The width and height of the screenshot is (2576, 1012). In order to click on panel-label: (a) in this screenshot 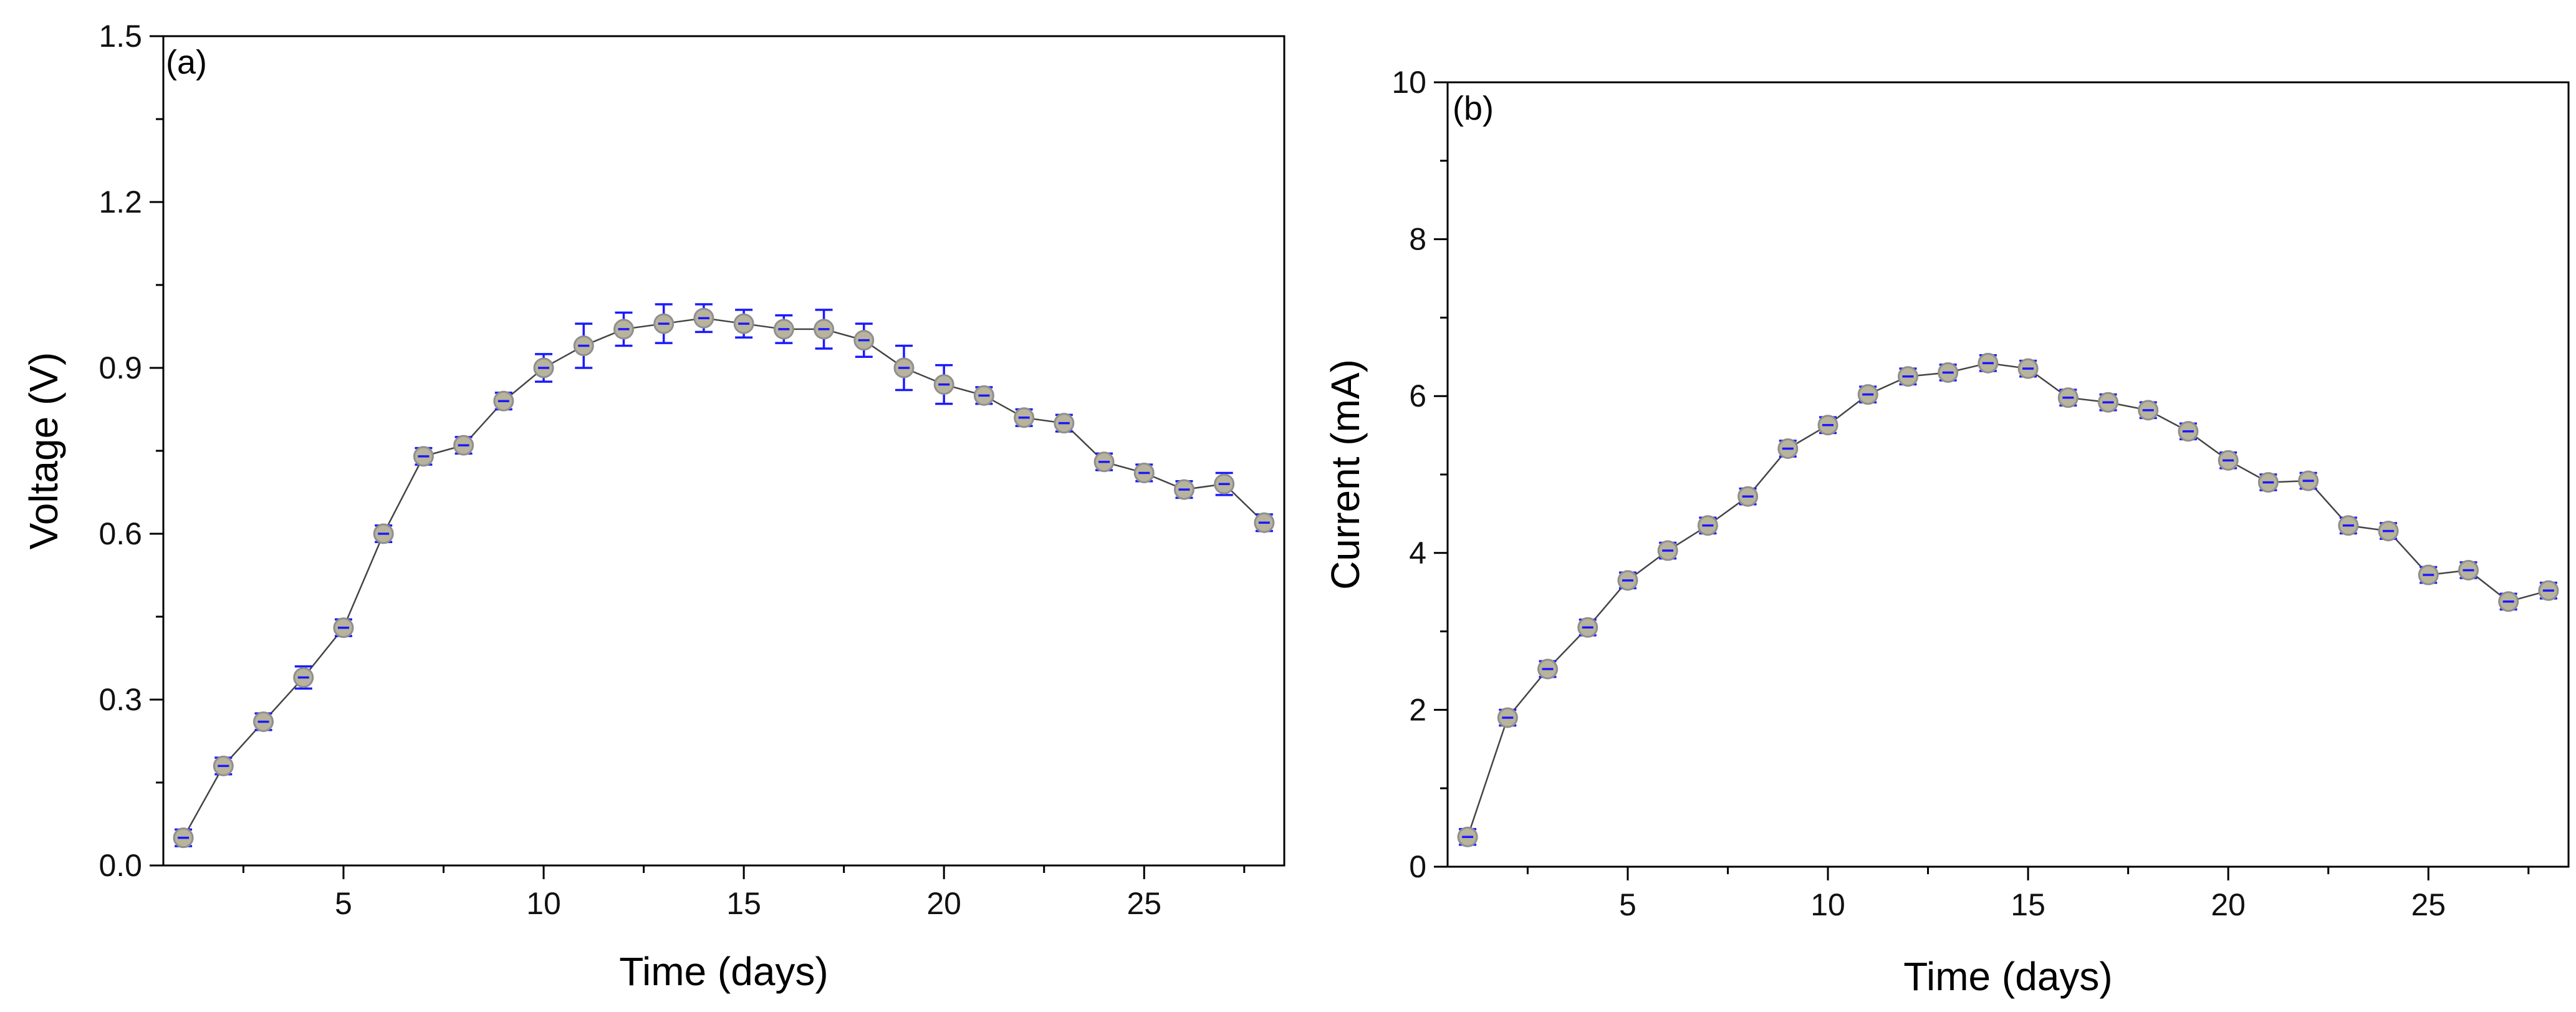, I will do `click(186, 63)`.